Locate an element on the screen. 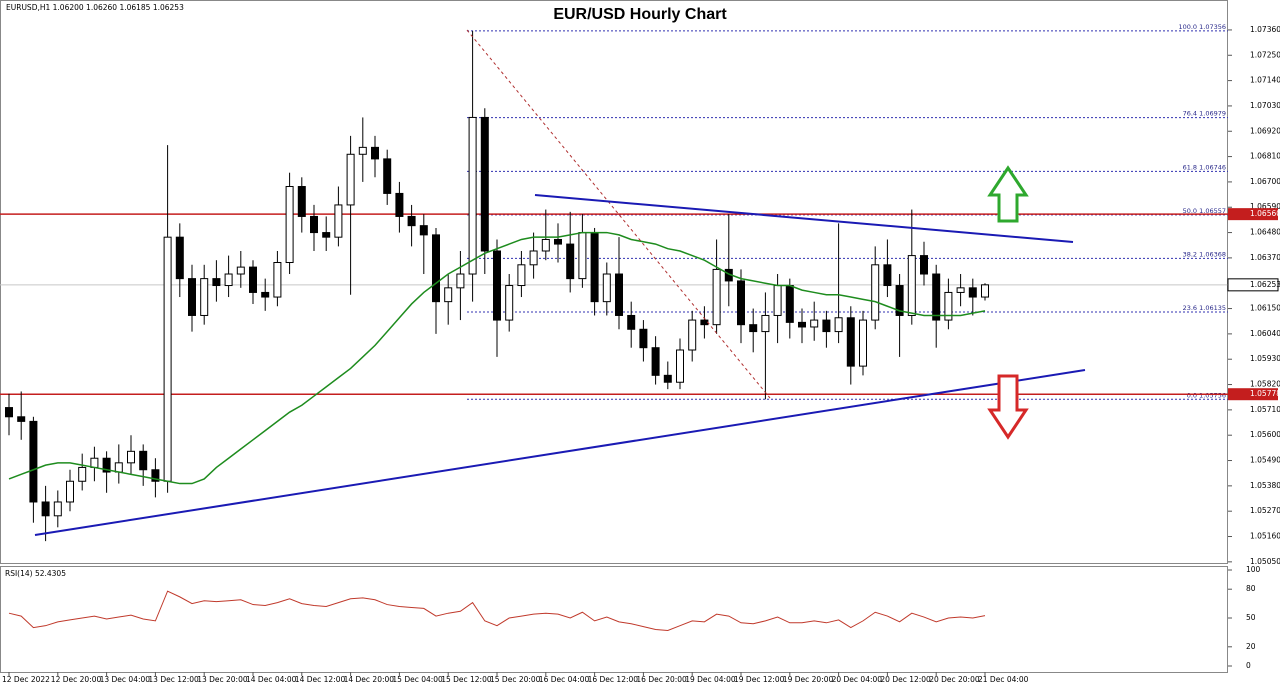  y-tick-label: 1.07250 is located at coordinates (1265, 54).